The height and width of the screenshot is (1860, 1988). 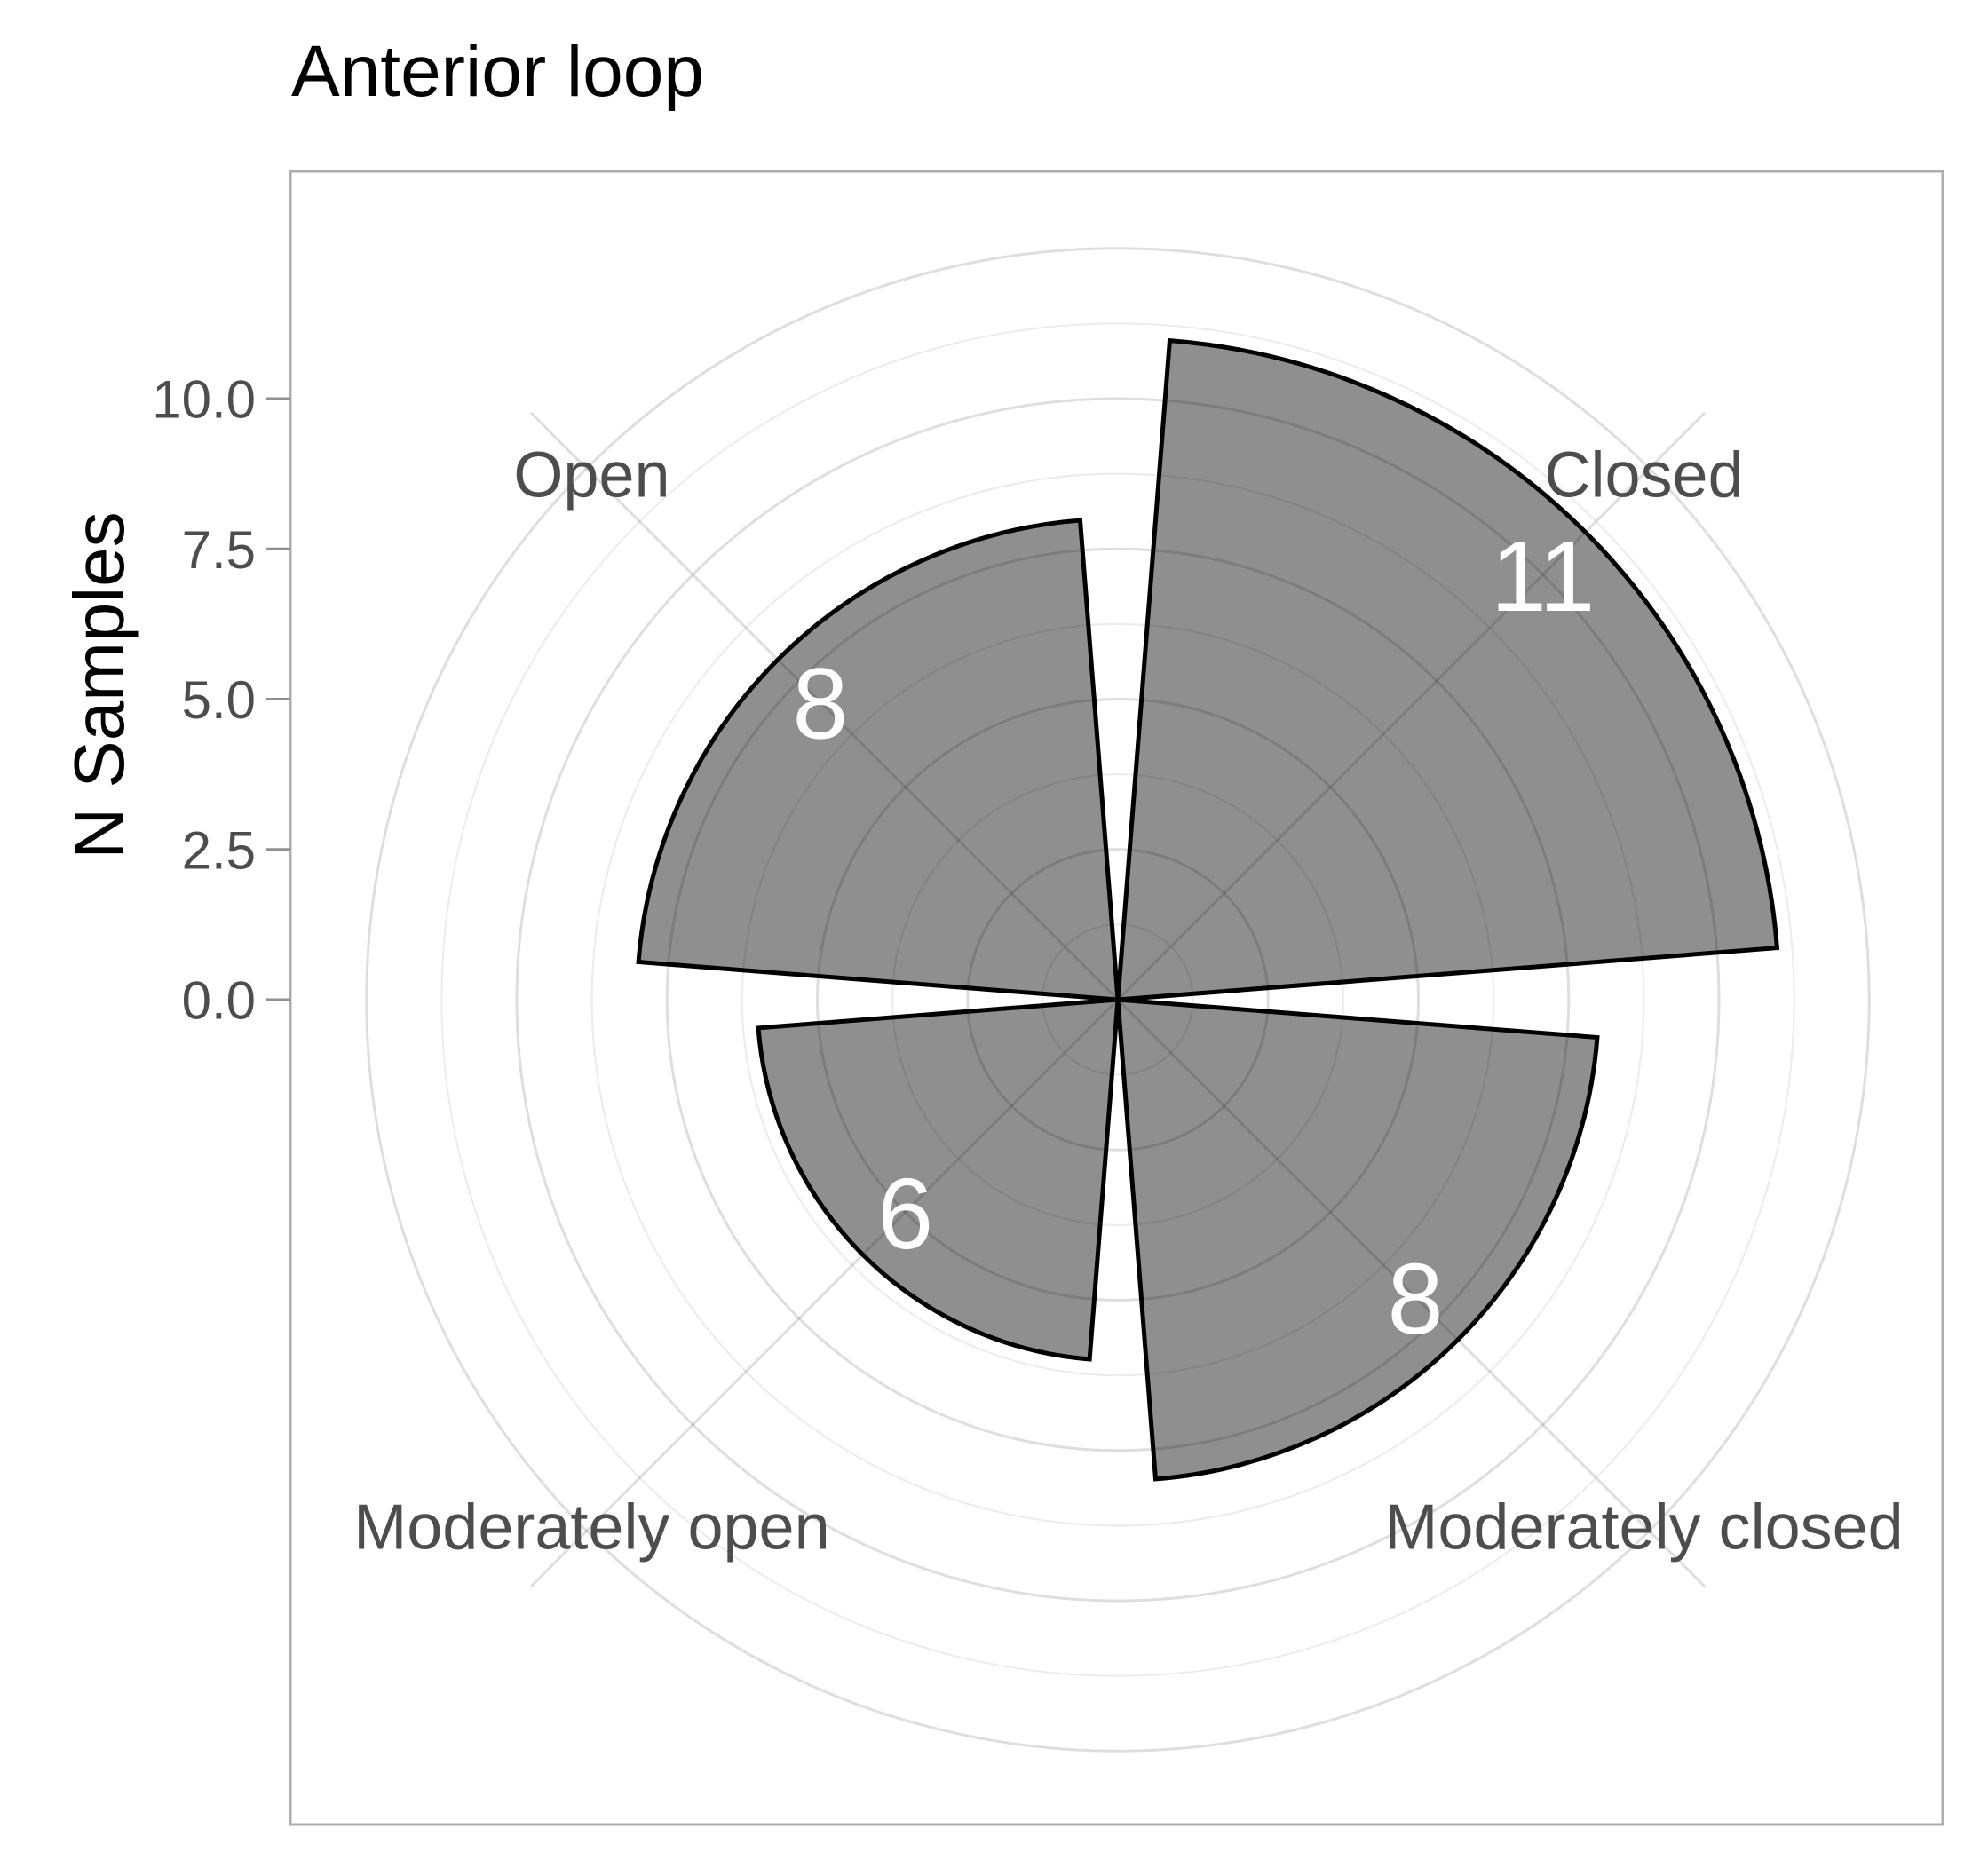 What do you see at coordinates (497, 72) in the screenshot?
I see `chart-title: Anterior loop` at bounding box center [497, 72].